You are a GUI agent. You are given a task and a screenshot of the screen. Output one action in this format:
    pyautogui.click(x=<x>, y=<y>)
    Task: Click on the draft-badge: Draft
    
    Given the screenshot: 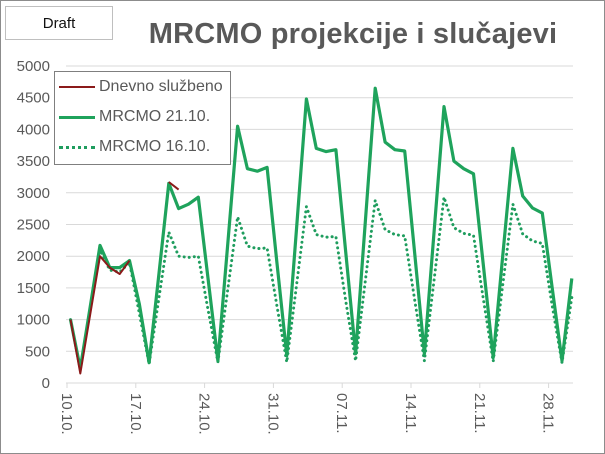 What is the action you would take?
    pyautogui.click(x=59, y=23)
    